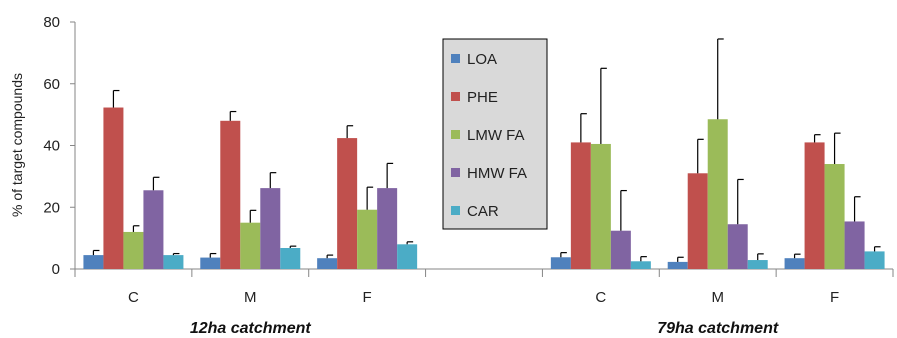 This screenshot has width=897, height=338. I want to click on y-tick-label: 0, so click(56, 269).